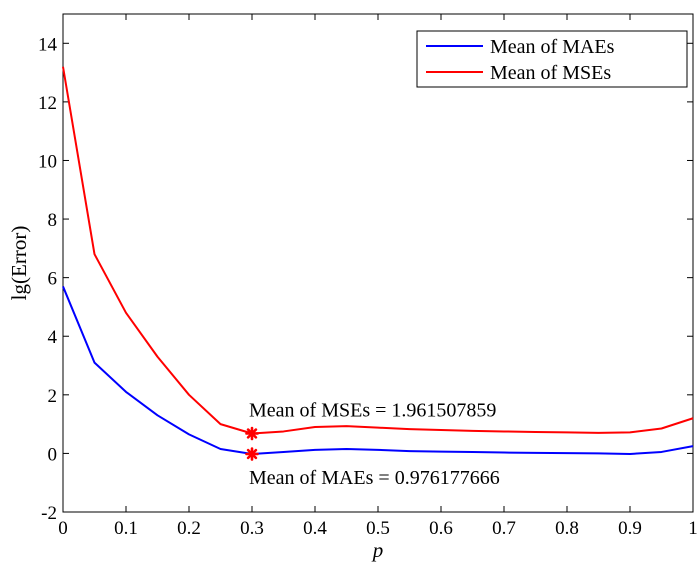 The width and height of the screenshot is (700, 567). Describe the element at coordinates (441, 528) in the screenshot. I see `x-tick-label: 0.6` at that location.